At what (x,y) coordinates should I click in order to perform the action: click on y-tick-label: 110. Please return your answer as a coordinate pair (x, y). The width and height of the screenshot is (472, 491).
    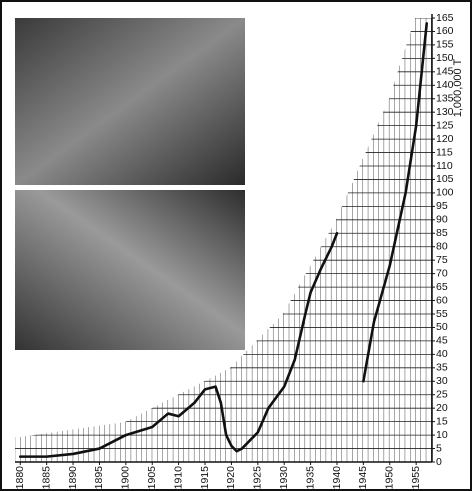
    Looking at the image, I should click on (444, 166).